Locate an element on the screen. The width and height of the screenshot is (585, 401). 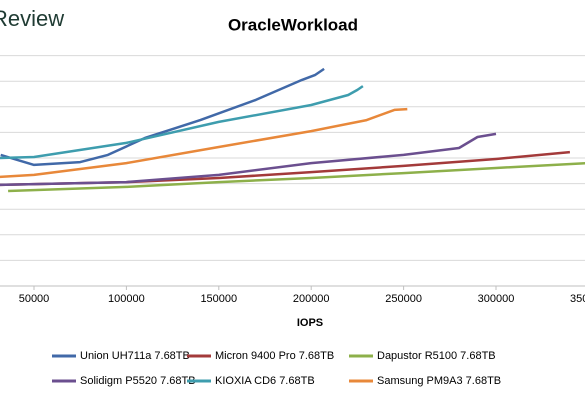
x-tick-label: 250000 is located at coordinates (403, 299).